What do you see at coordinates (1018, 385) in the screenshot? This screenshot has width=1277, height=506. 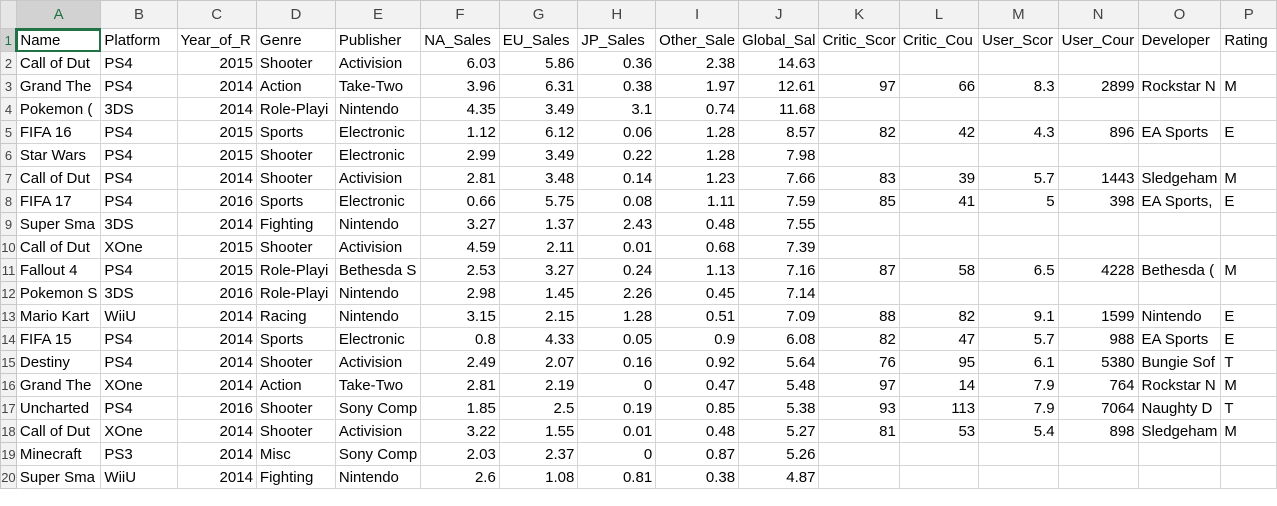 I see `cell: 7.9` at bounding box center [1018, 385].